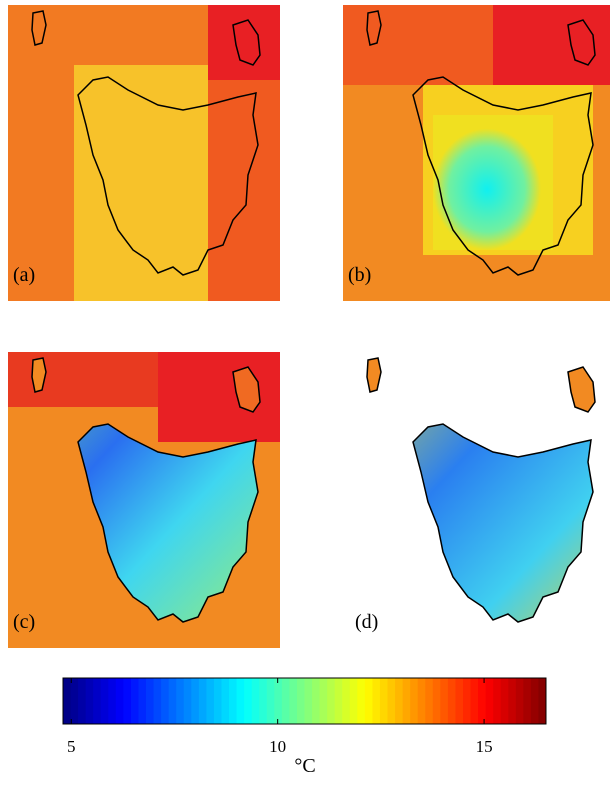 This screenshot has height=788, width=610. What do you see at coordinates (24, 622) in the screenshot?
I see `panel-label: (c)` at bounding box center [24, 622].